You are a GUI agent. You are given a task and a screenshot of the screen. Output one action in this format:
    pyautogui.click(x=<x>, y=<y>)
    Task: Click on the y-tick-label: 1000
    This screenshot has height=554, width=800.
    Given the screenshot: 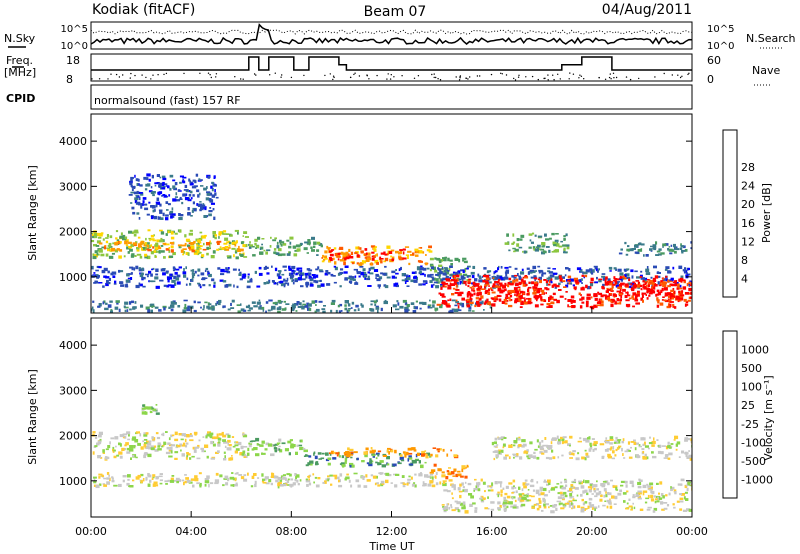 What is the action you would take?
    pyautogui.click(x=73, y=277)
    